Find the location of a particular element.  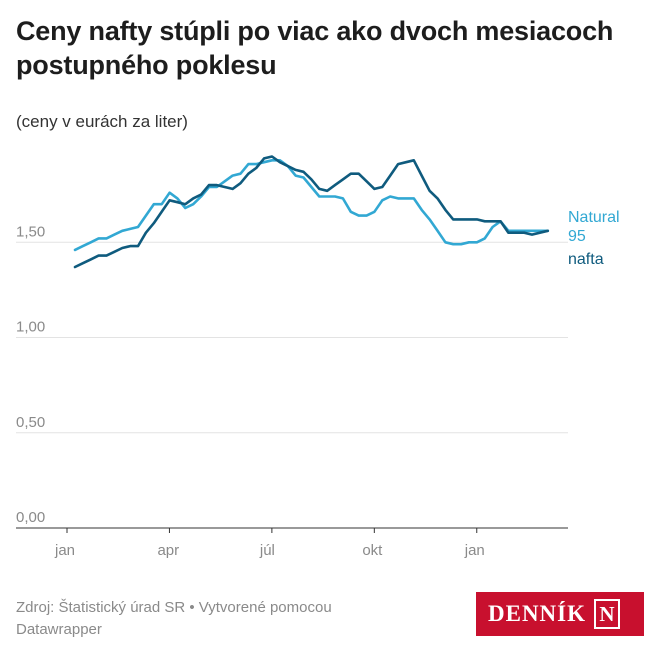

logo-n-icon: N is located at coordinates (607, 614).